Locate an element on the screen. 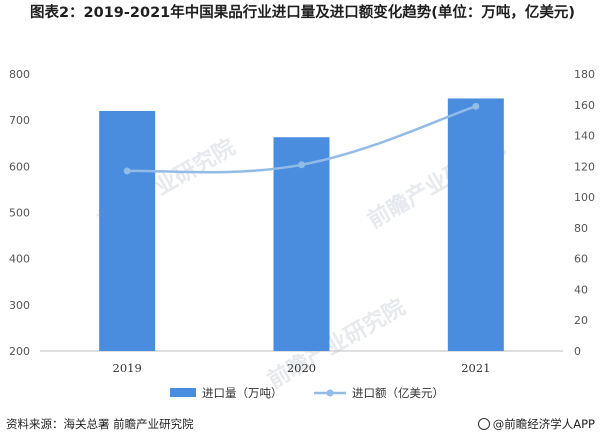 The height and width of the screenshot is (442, 605). right-tick-120: 120 is located at coordinates (584, 166).